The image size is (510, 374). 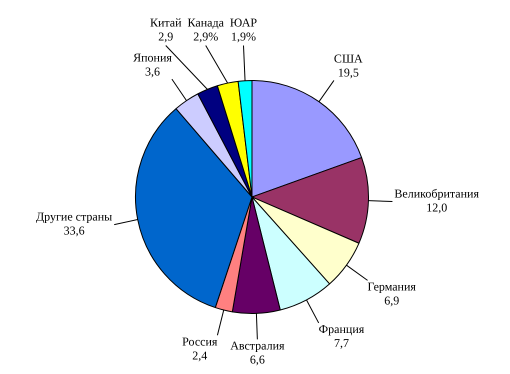 I want to click on slice-label: США, so click(x=349, y=59).